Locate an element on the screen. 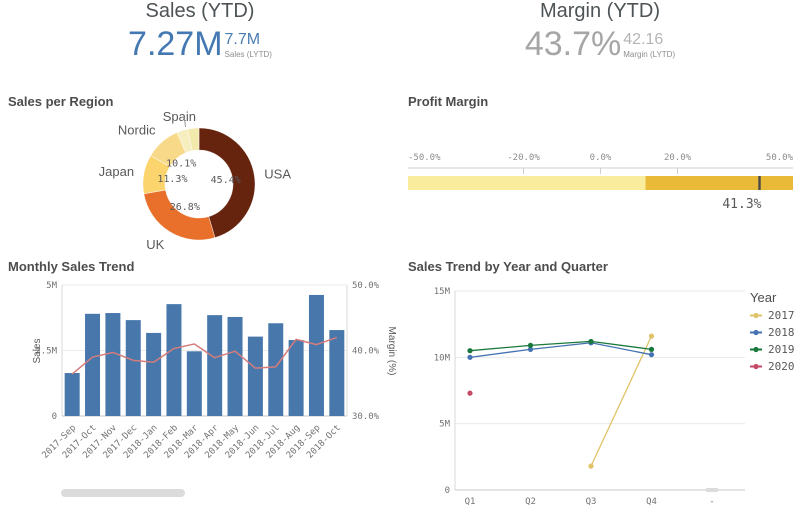 Image resolution: width=800 pixels, height=513 pixels. y-axis-tick: 5M is located at coordinates (444, 425).